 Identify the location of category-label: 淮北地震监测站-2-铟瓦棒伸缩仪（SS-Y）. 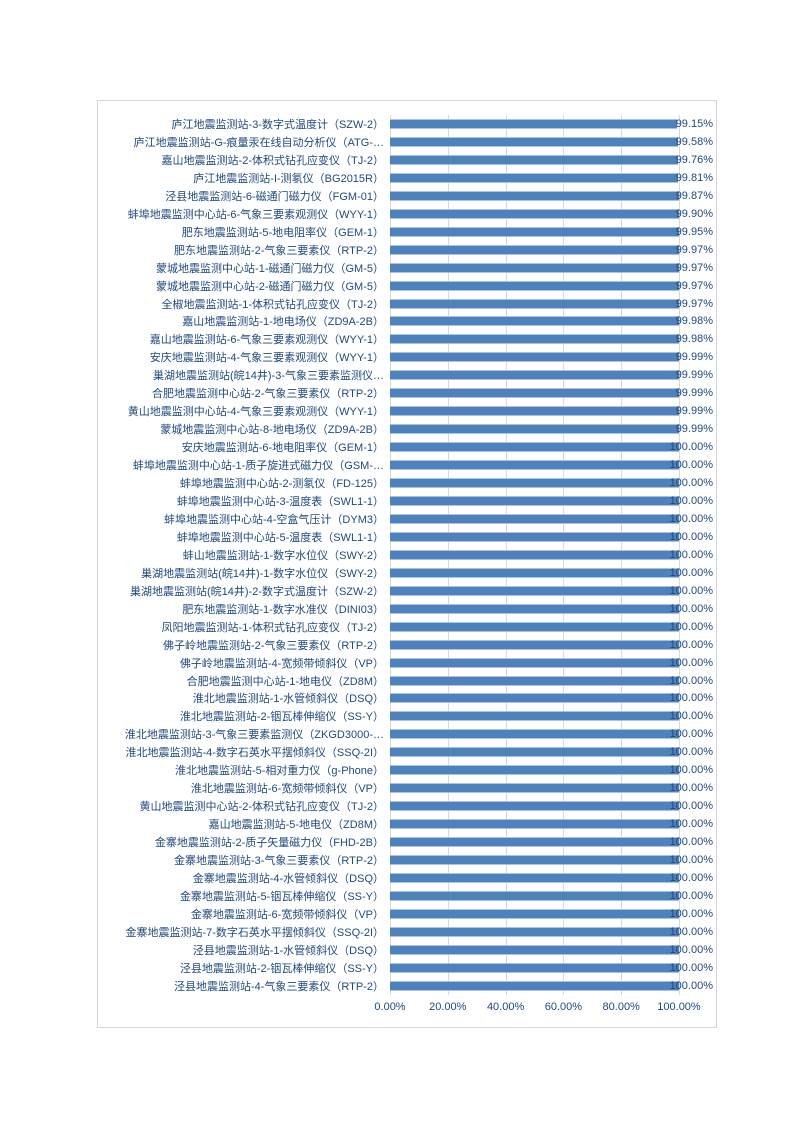
(281, 717).